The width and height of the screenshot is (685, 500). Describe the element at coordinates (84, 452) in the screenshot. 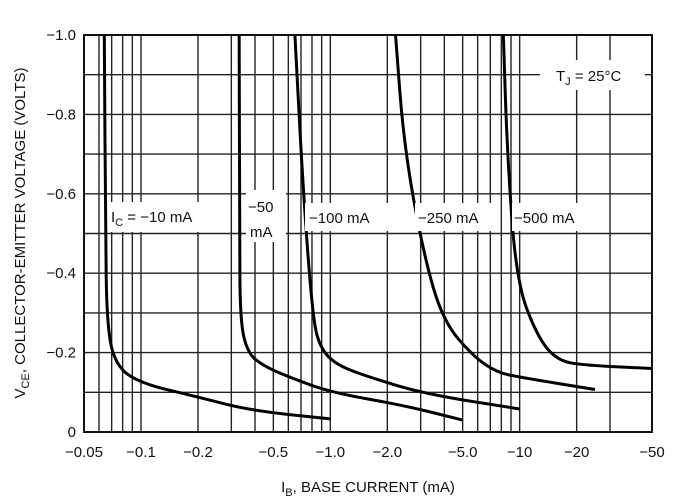

I see `x-tick-label: −0.05` at that location.